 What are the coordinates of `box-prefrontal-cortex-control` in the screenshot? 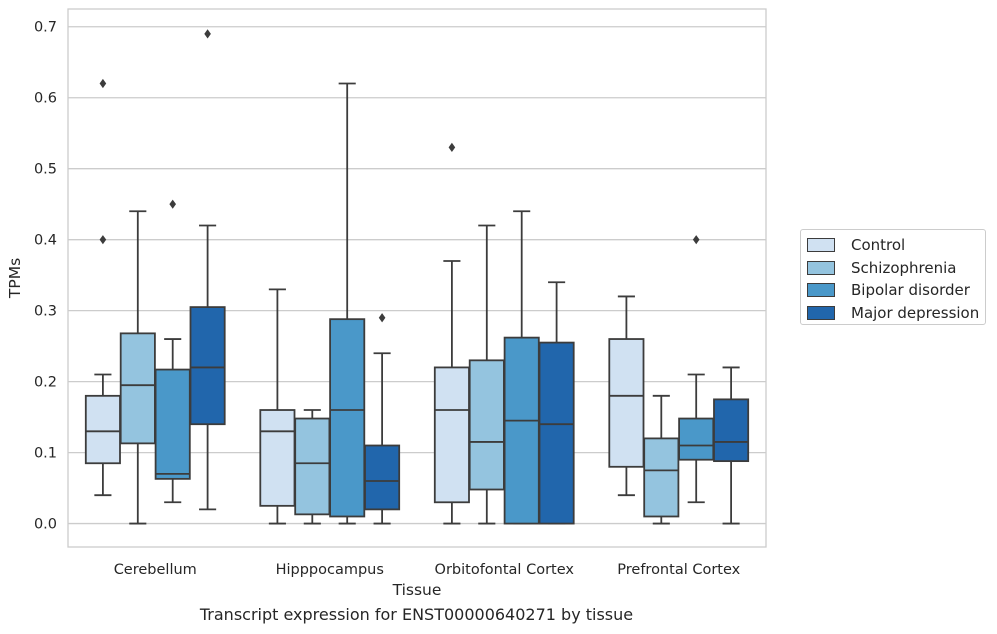 It's located at (626, 396).